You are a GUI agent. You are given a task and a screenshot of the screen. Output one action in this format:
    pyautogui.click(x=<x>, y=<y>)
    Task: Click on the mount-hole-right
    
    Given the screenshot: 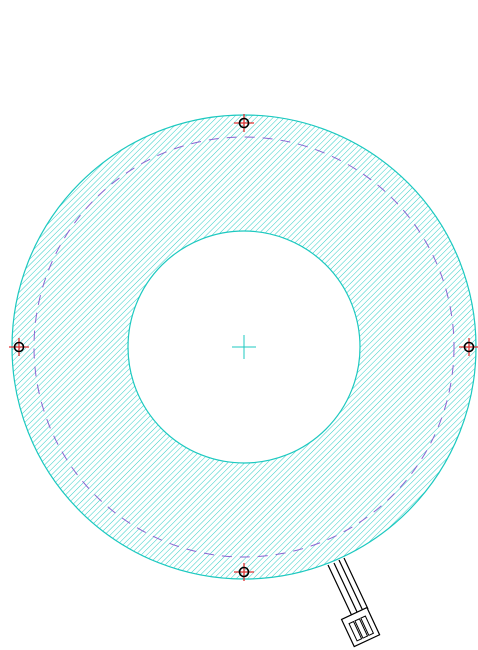 What is the action you would take?
    pyautogui.click(x=468, y=347)
    